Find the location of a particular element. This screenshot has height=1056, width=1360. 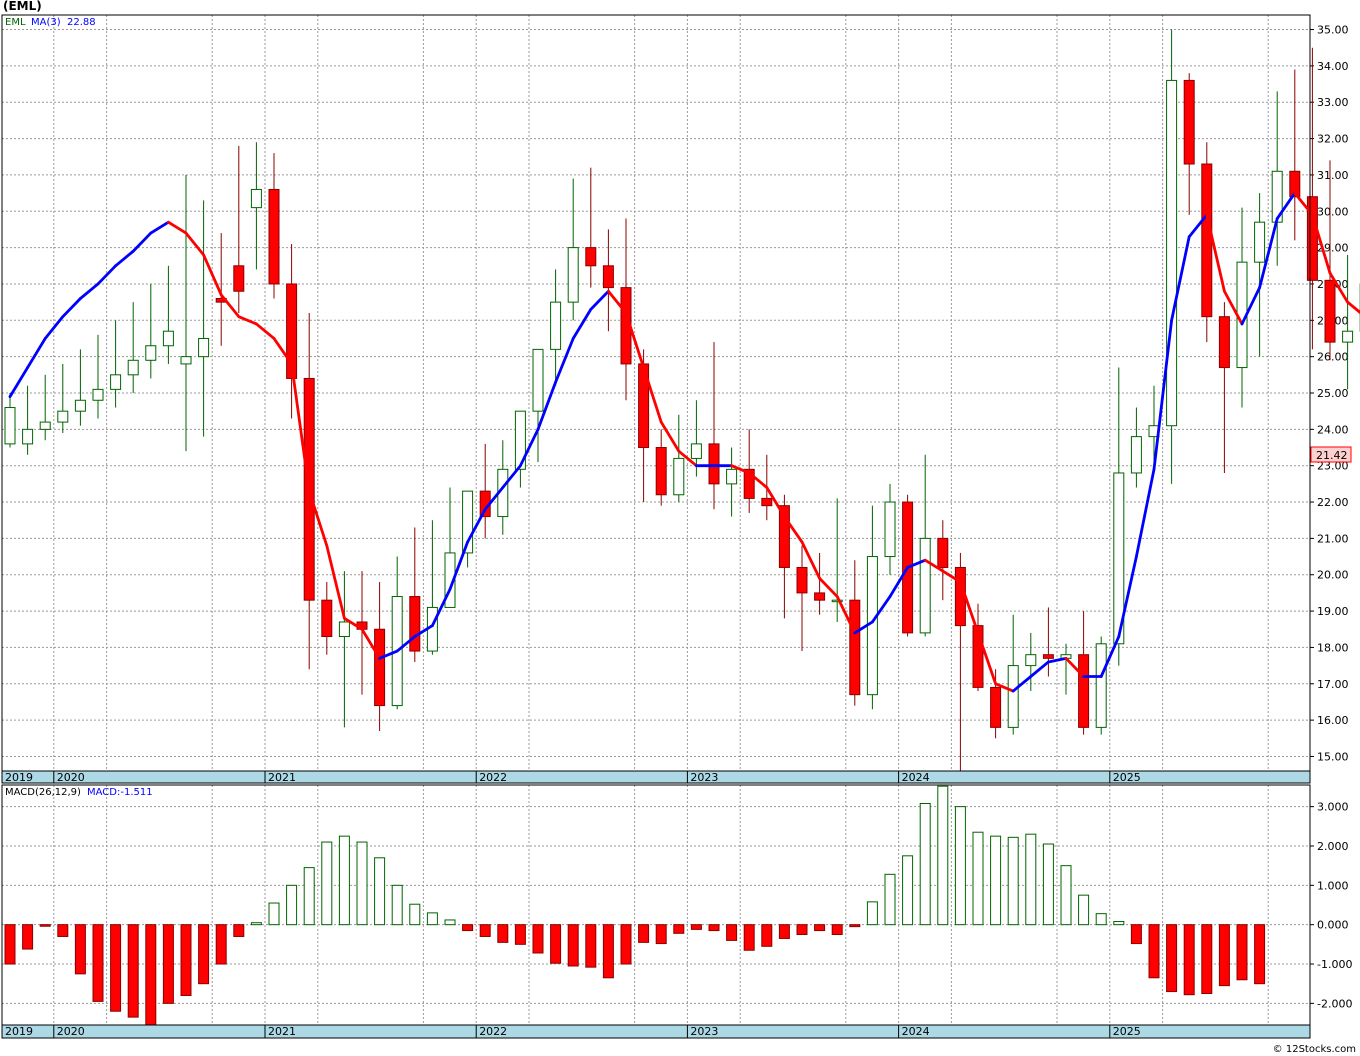

last-price-value: 21.42 is located at coordinates (1332, 455).